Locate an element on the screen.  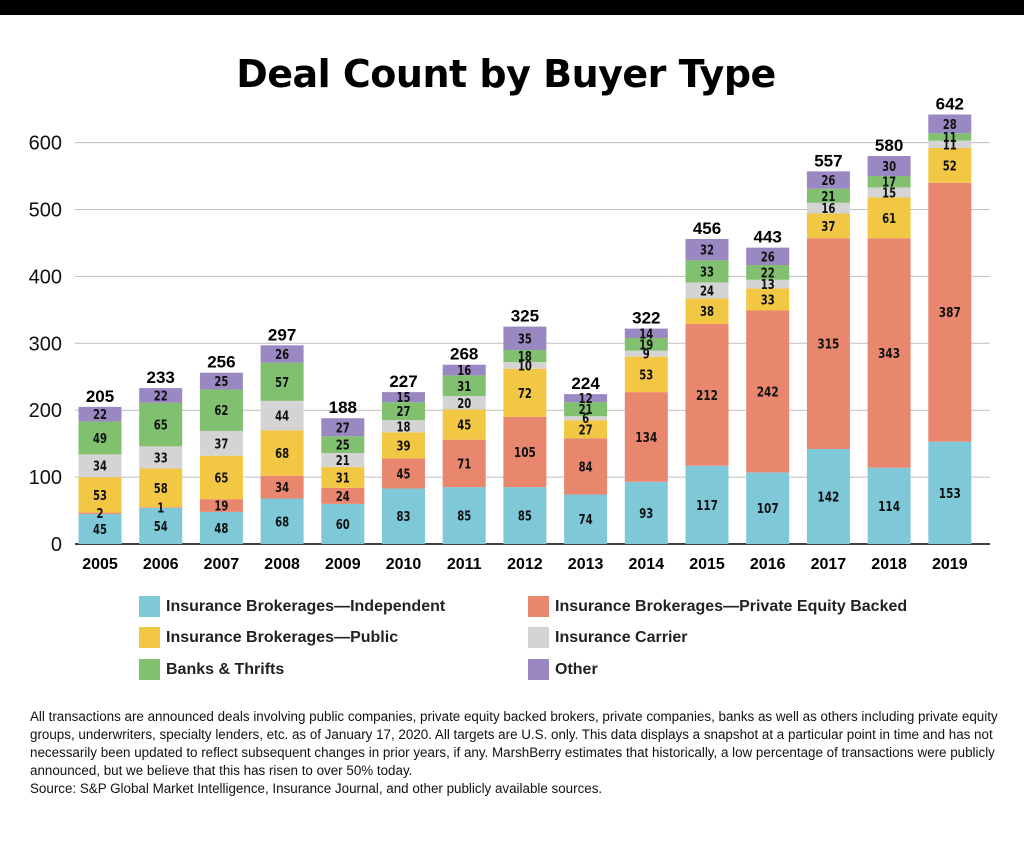
segment-value-label: 32 is located at coordinates (707, 251).